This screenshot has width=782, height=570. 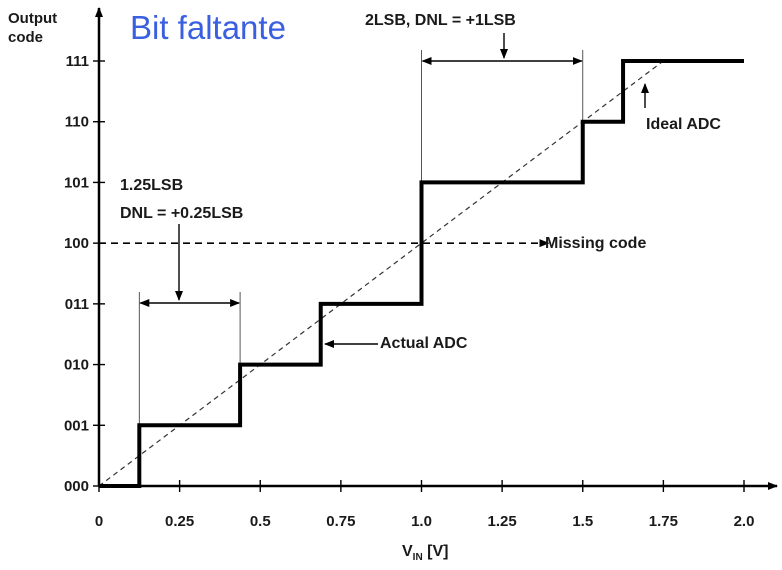 I want to click on actual-adc-label: Actual ADC, so click(x=424, y=343).